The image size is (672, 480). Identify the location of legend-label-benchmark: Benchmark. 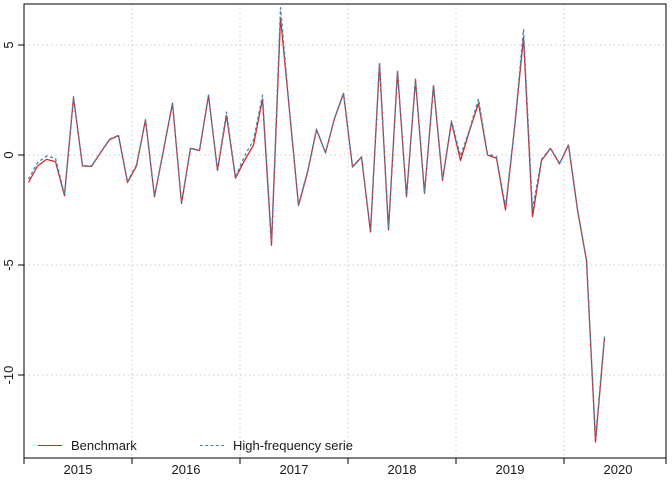
(104, 445).